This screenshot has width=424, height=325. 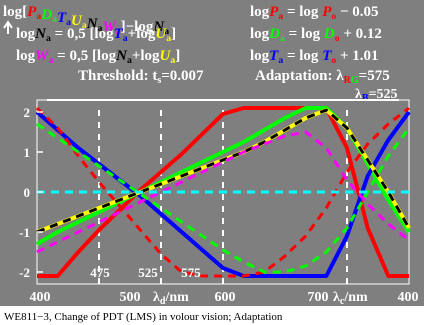 I want to click on header-line2-right-seg: = log, so click(x=304, y=34).